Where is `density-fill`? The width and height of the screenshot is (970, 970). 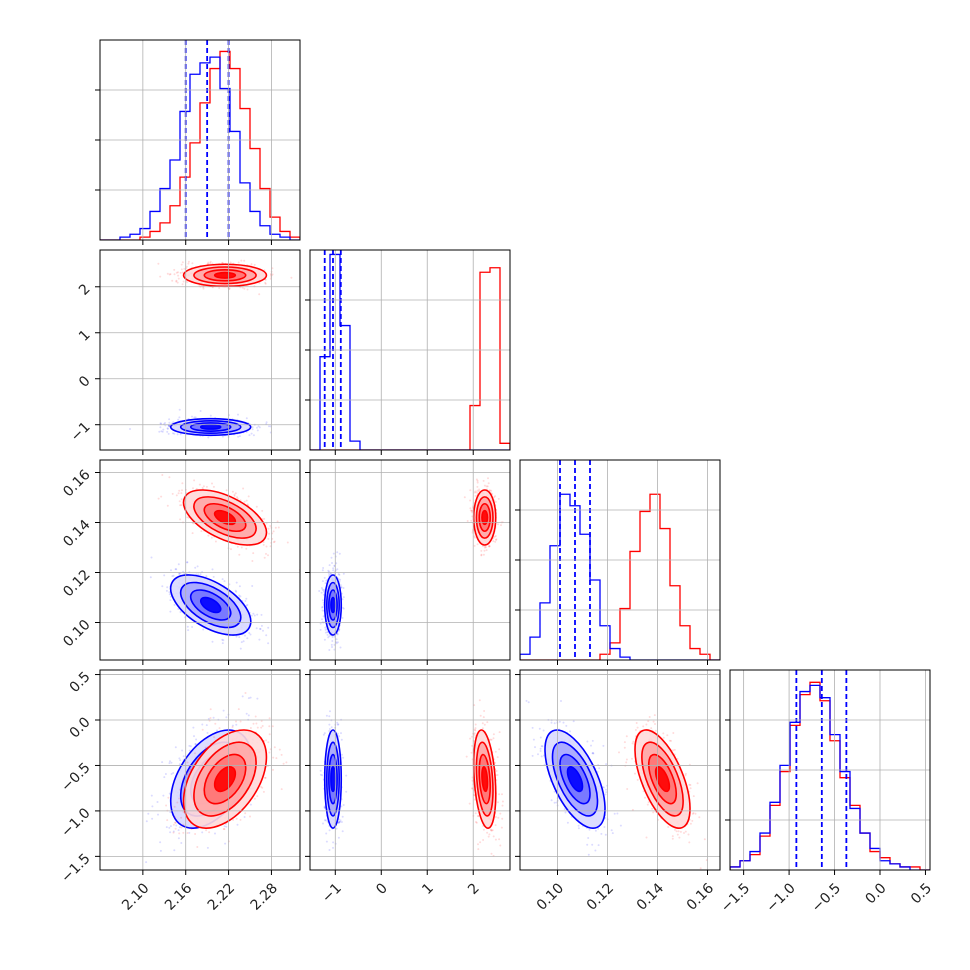 density-fill is located at coordinates (210, 605).